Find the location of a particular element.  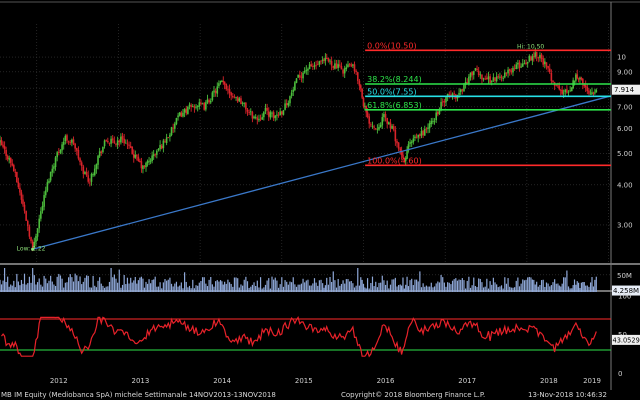

volume-last-value: 4.258M is located at coordinates (626, 291).